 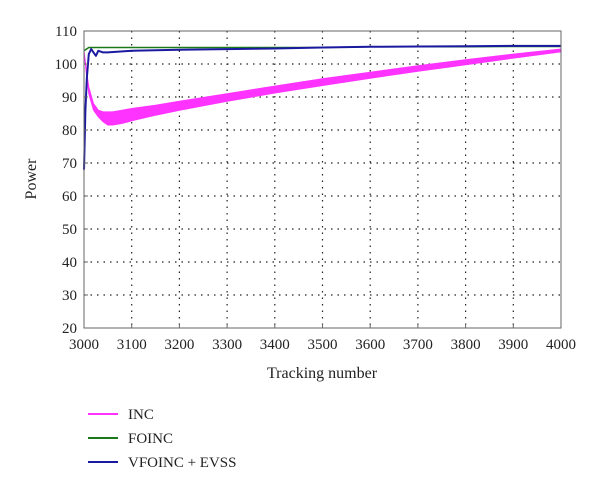 What do you see at coordinates (182, 463) in the screenshot?
I see `legend-label-vfoinc-evss: VFOINC + EVSS` at bounding box center [182, 463].